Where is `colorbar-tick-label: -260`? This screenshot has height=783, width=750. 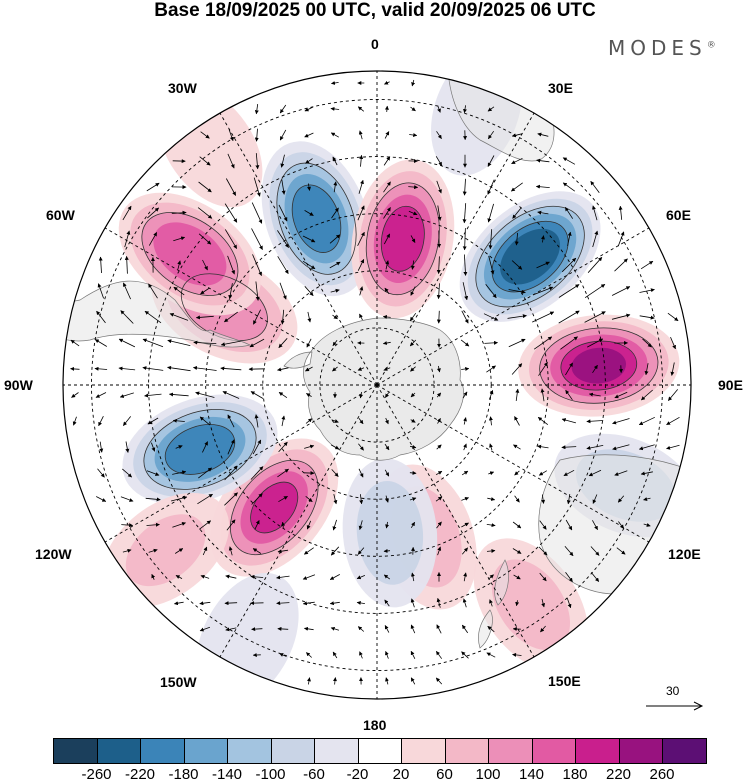 colorbar-tick-label: -260 is located at coordinates (96, 774).